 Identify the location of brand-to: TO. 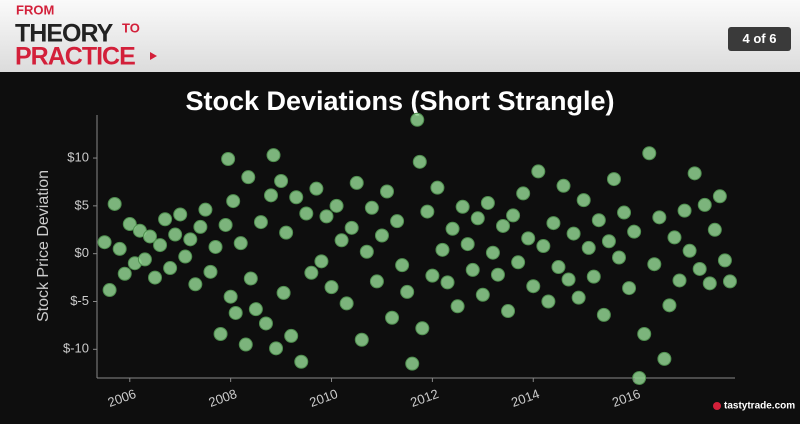
(131, 27).